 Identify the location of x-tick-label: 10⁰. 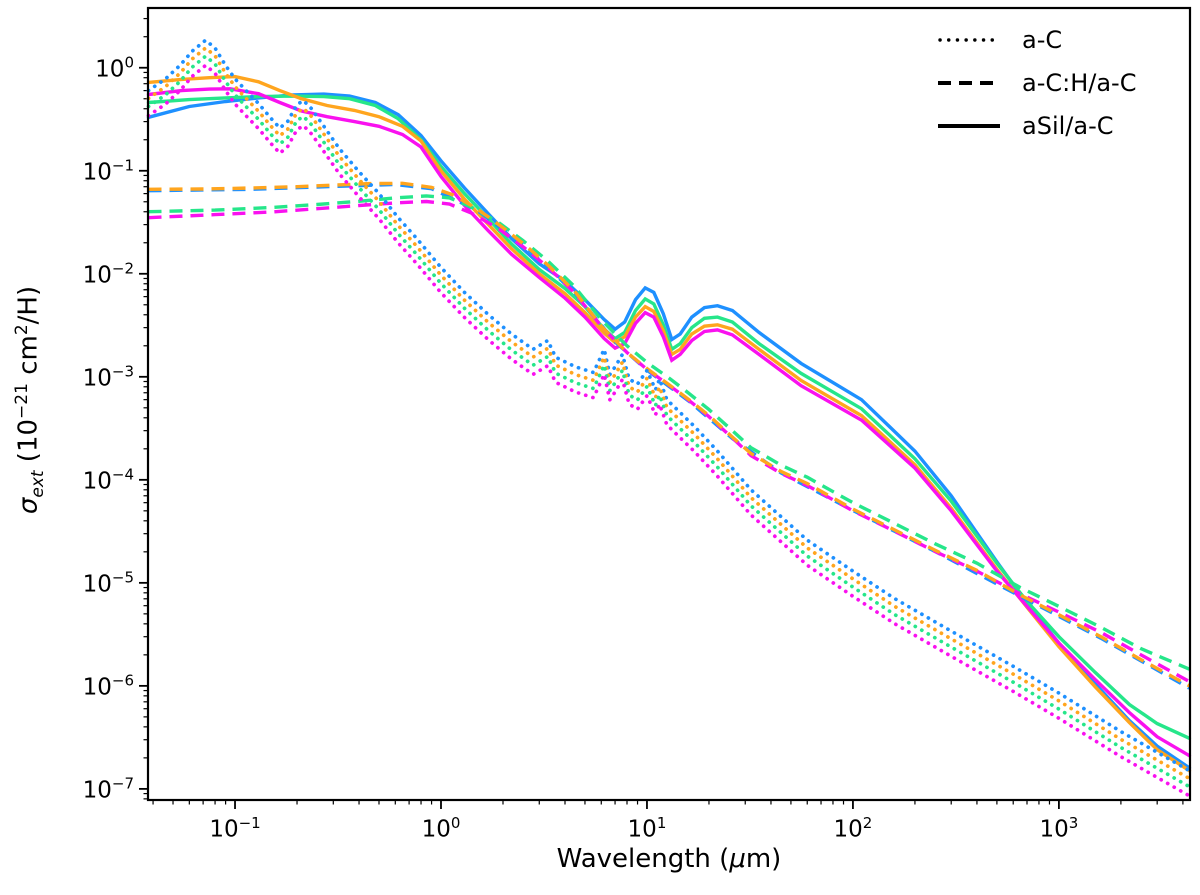
(441, 828).